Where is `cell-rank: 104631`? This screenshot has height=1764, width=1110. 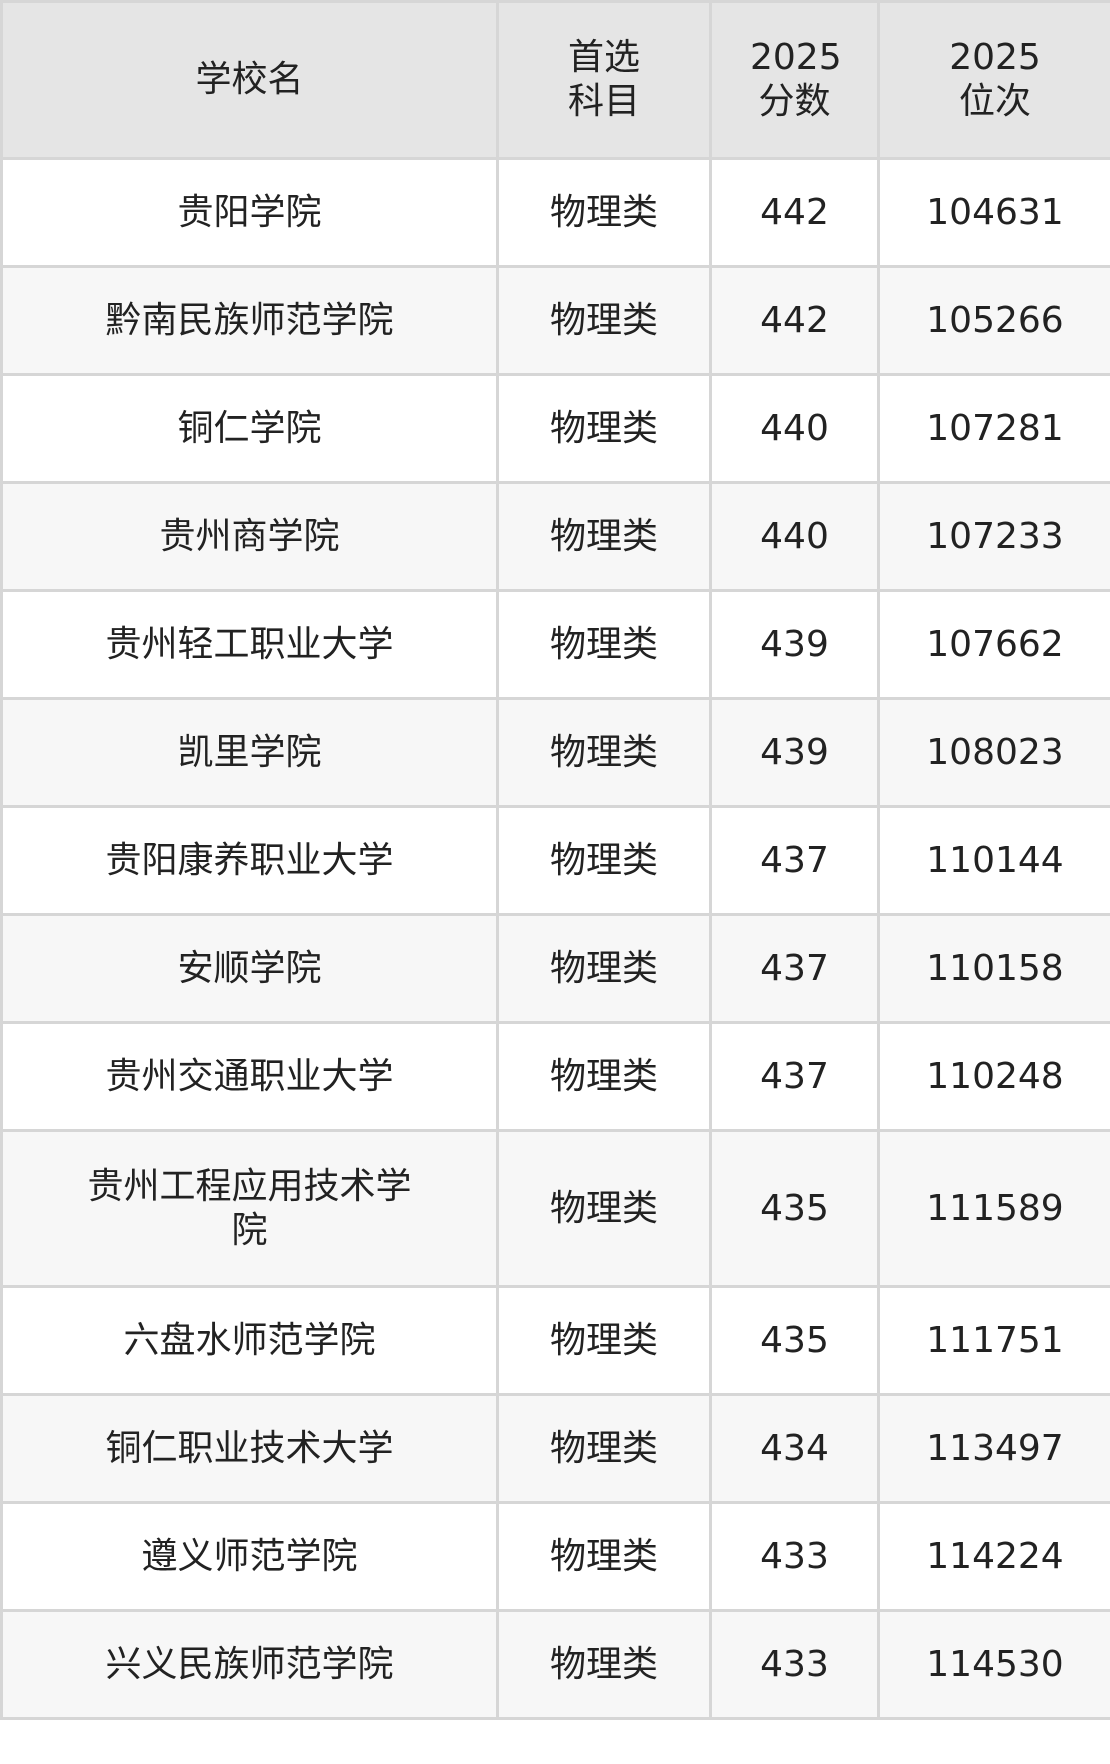
cell-rank: 104631 is located at coordinates (993, 212).